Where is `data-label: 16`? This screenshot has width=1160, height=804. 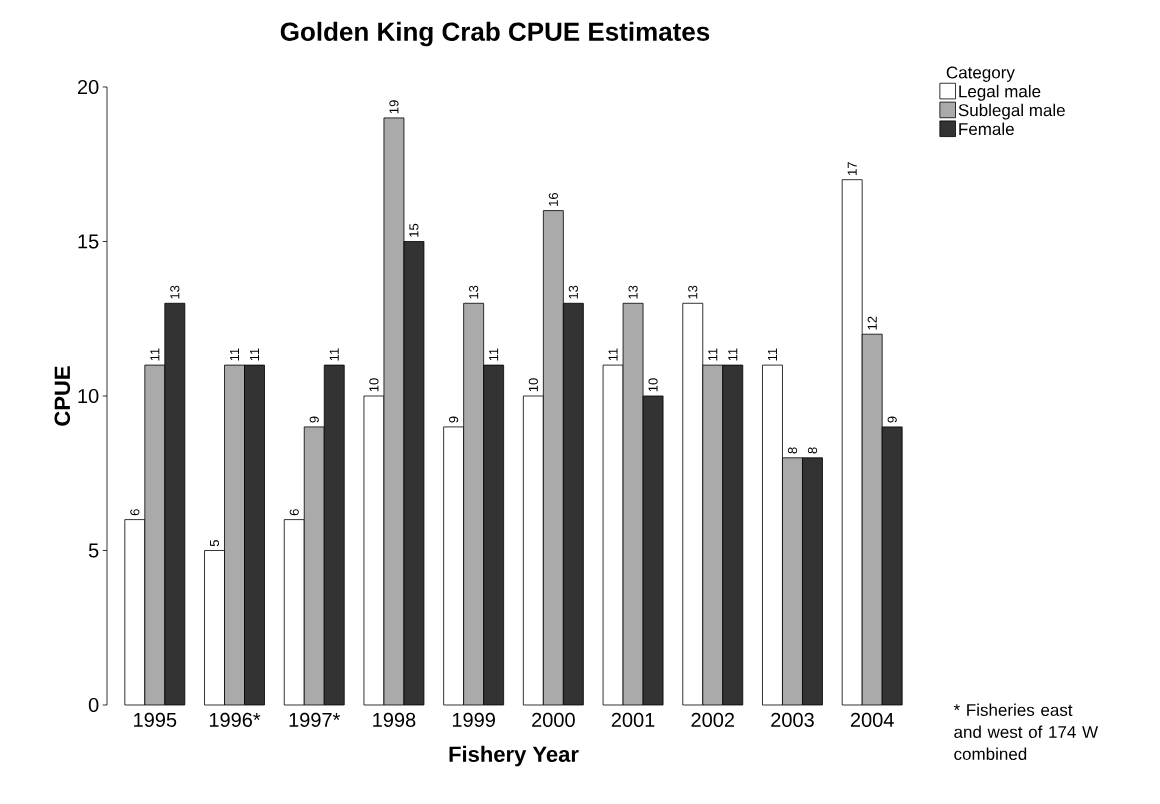 data-label: 16 is located at coordinates (553, 199).